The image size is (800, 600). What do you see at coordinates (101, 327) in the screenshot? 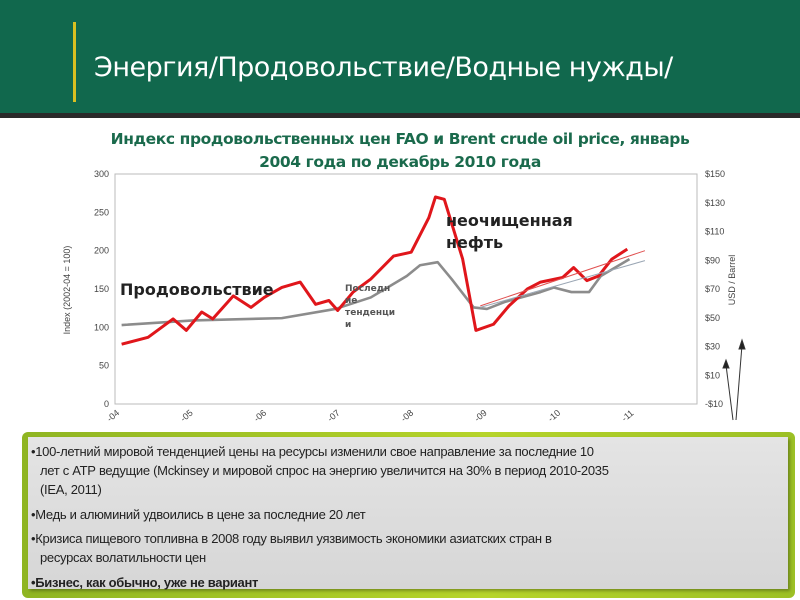
I see `y-tick-label: 100` at bounding box center [101, 327].